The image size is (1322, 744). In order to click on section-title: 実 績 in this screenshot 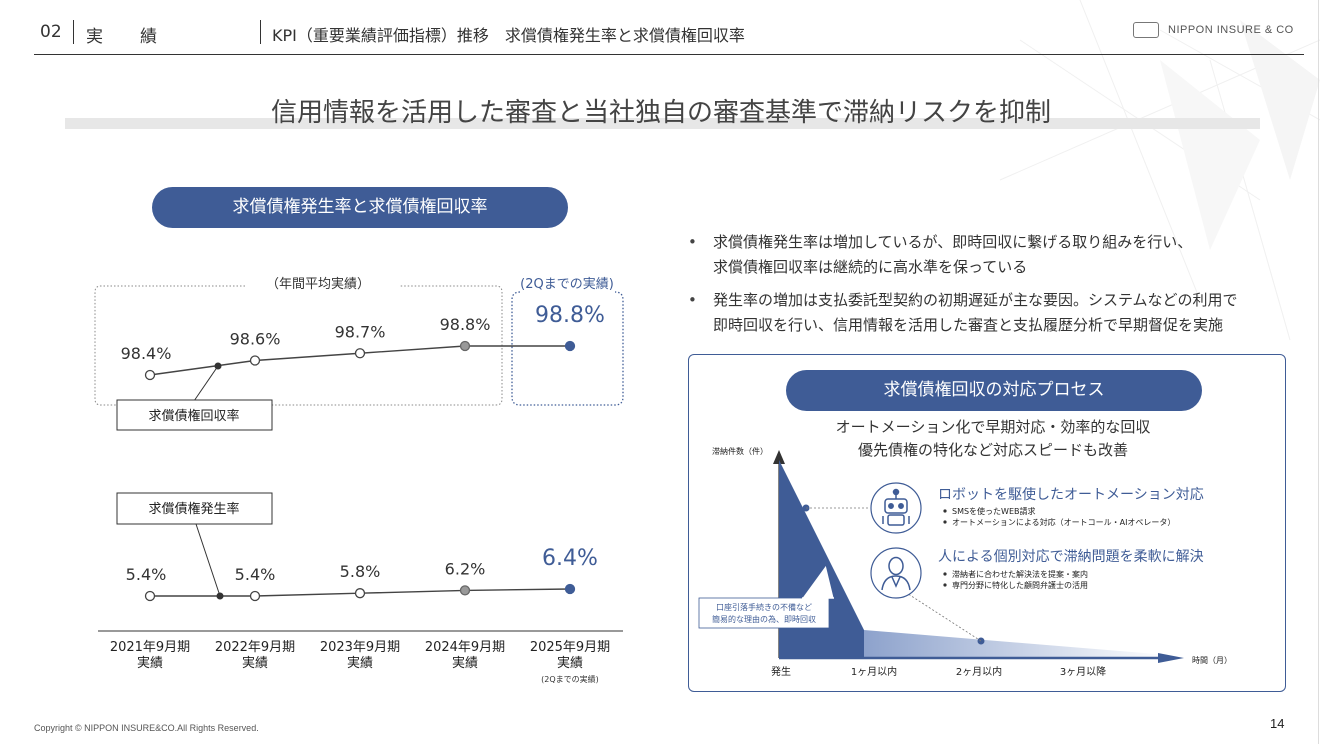, I will do `click(126, 37)`.